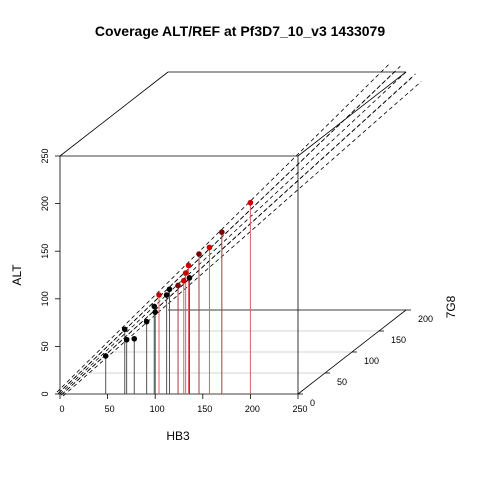 The image size is (480, 480). Describe the element at coordinates (45, 346) in the screenshot. I see `z-tick-label: 50` at that location.